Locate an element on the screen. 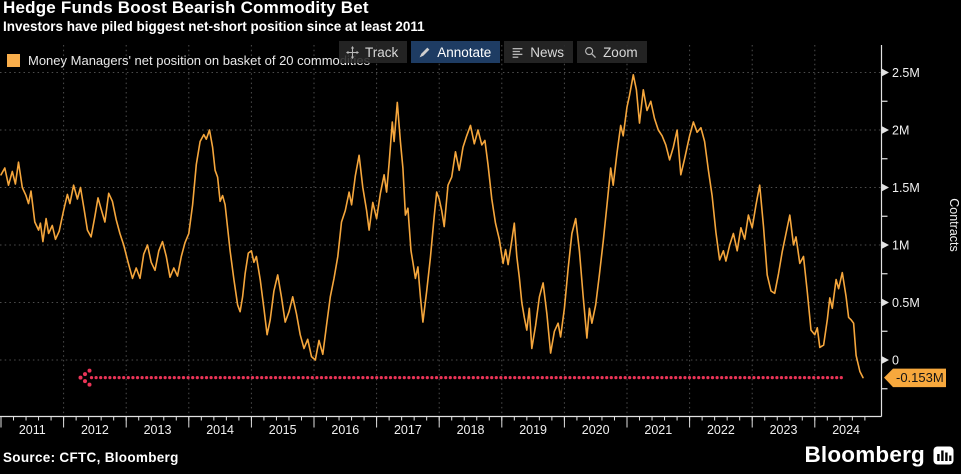 The height and width of the screenshot is (474, 961). news-button-label: News is located at coordinates (547, 52).